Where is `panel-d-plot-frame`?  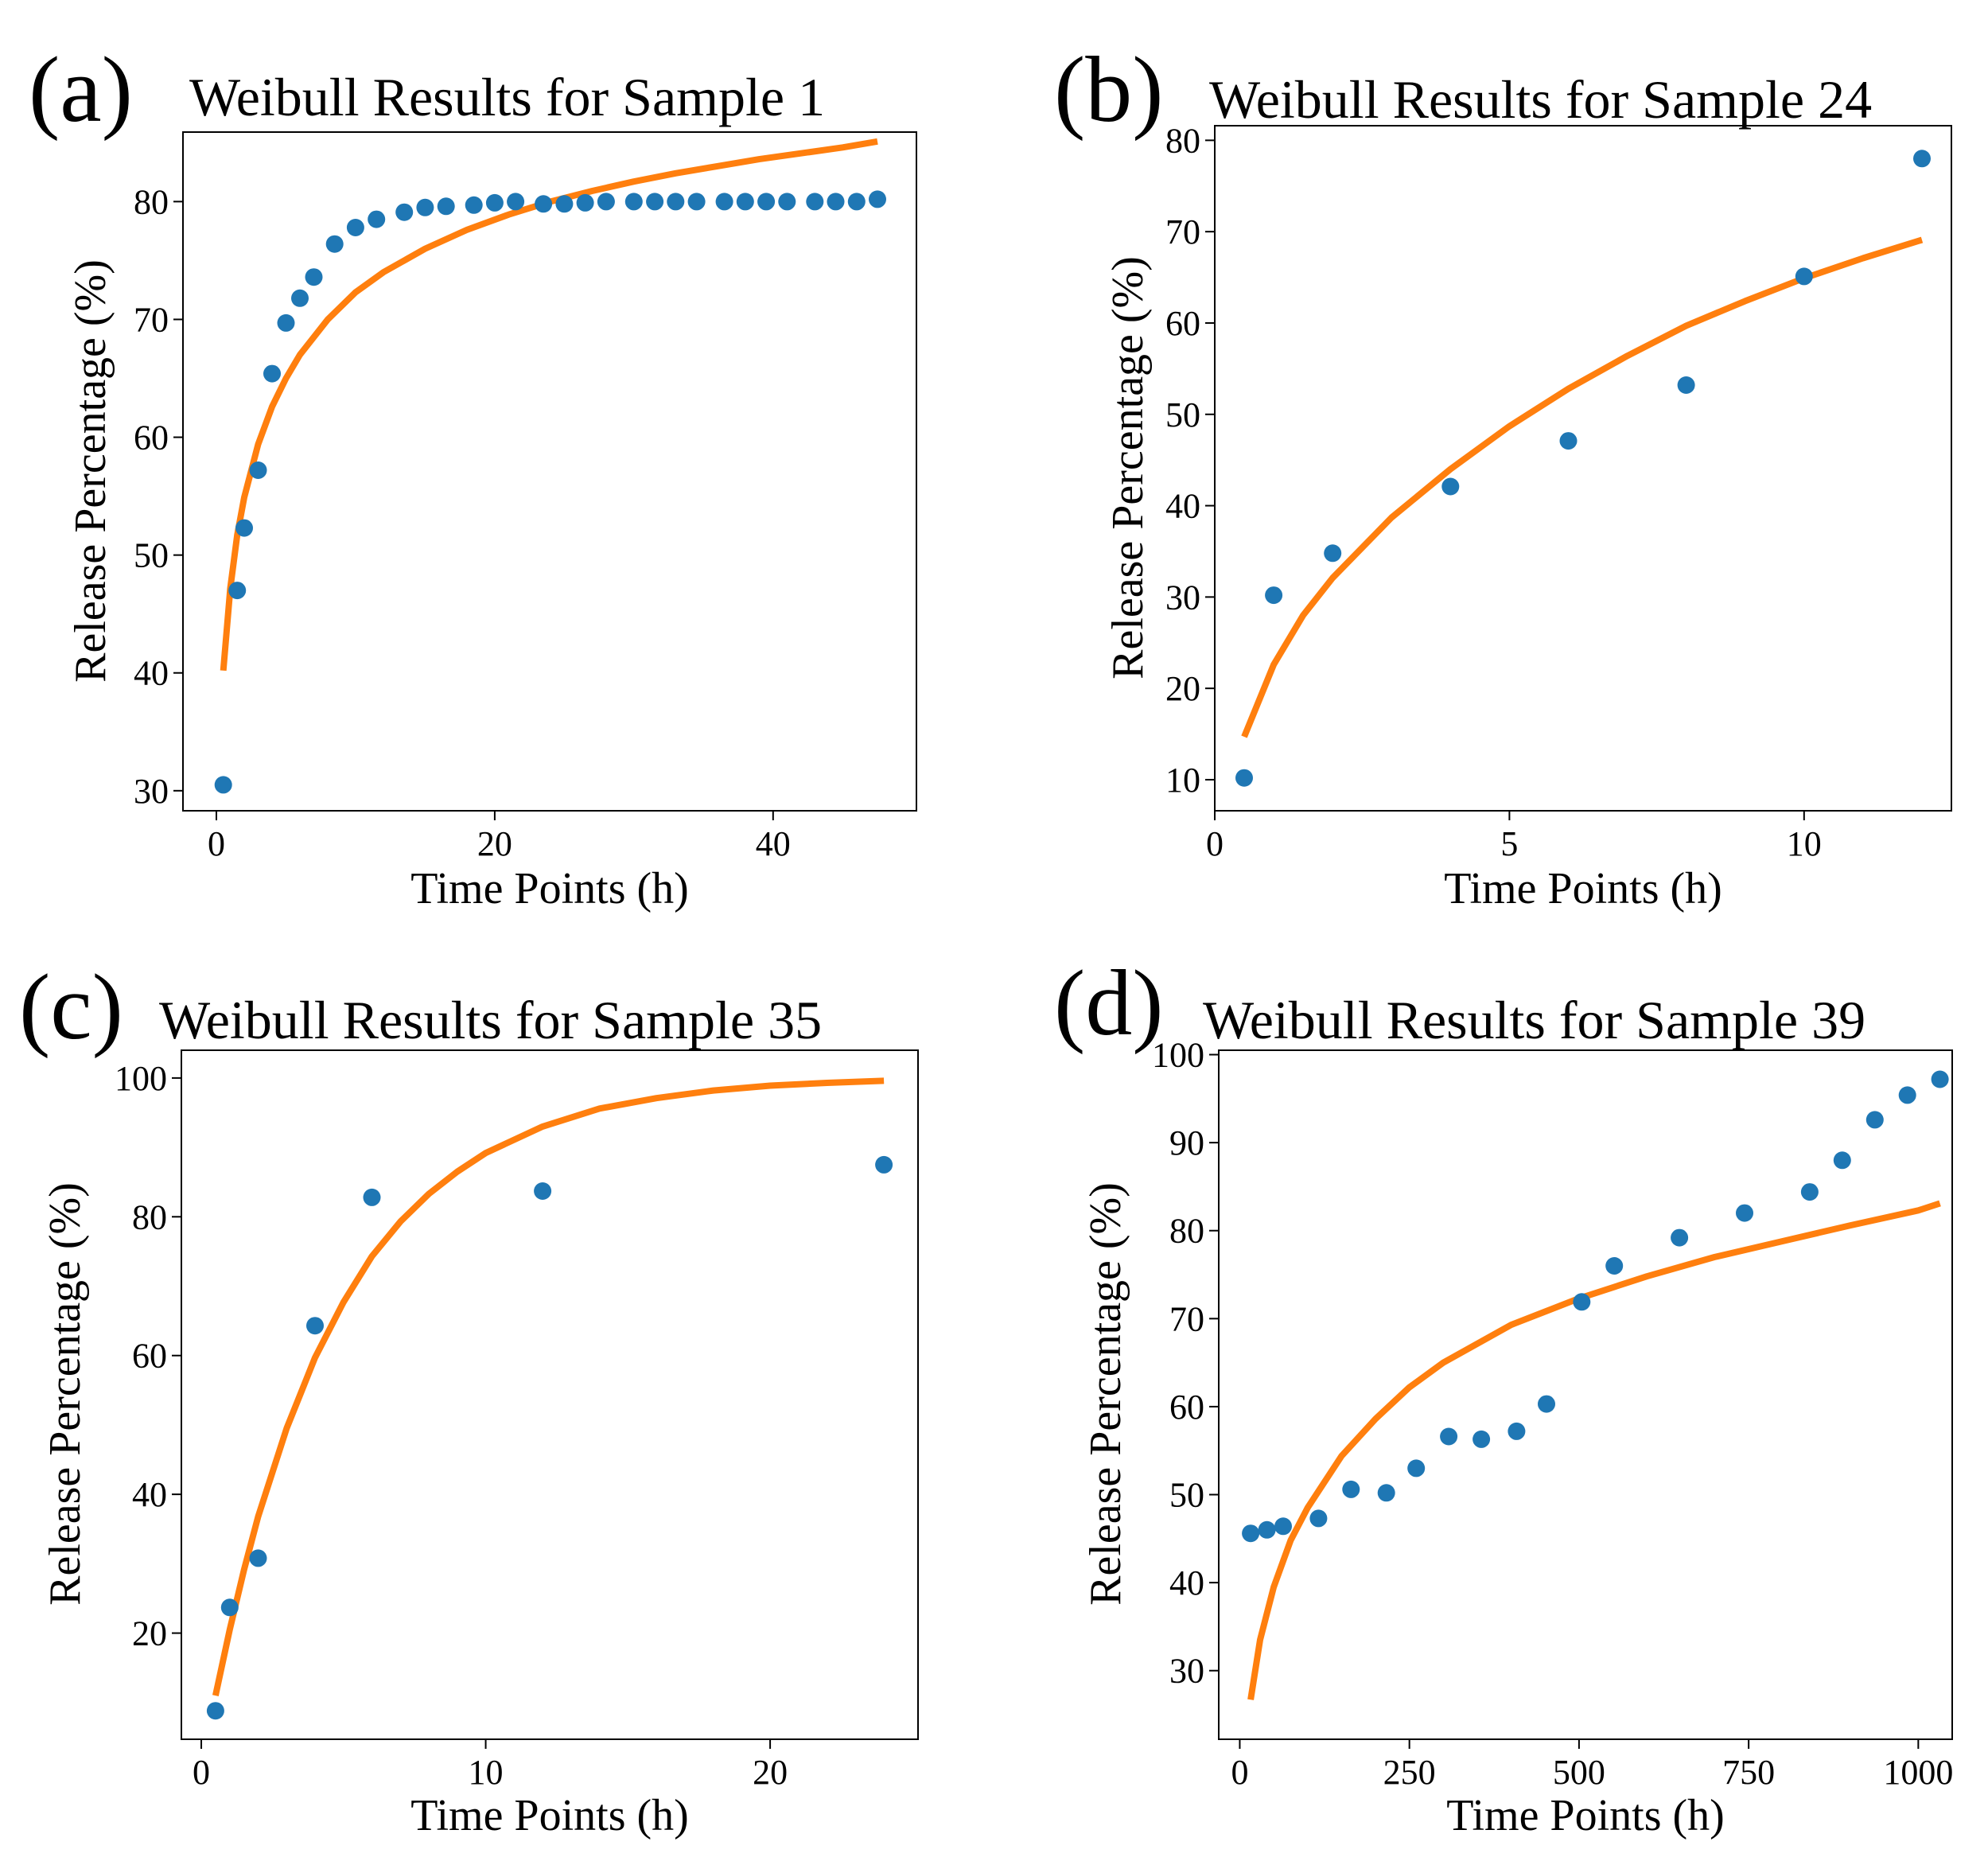
panel-d-plot-frame is located at coordinates (1585, 1395).